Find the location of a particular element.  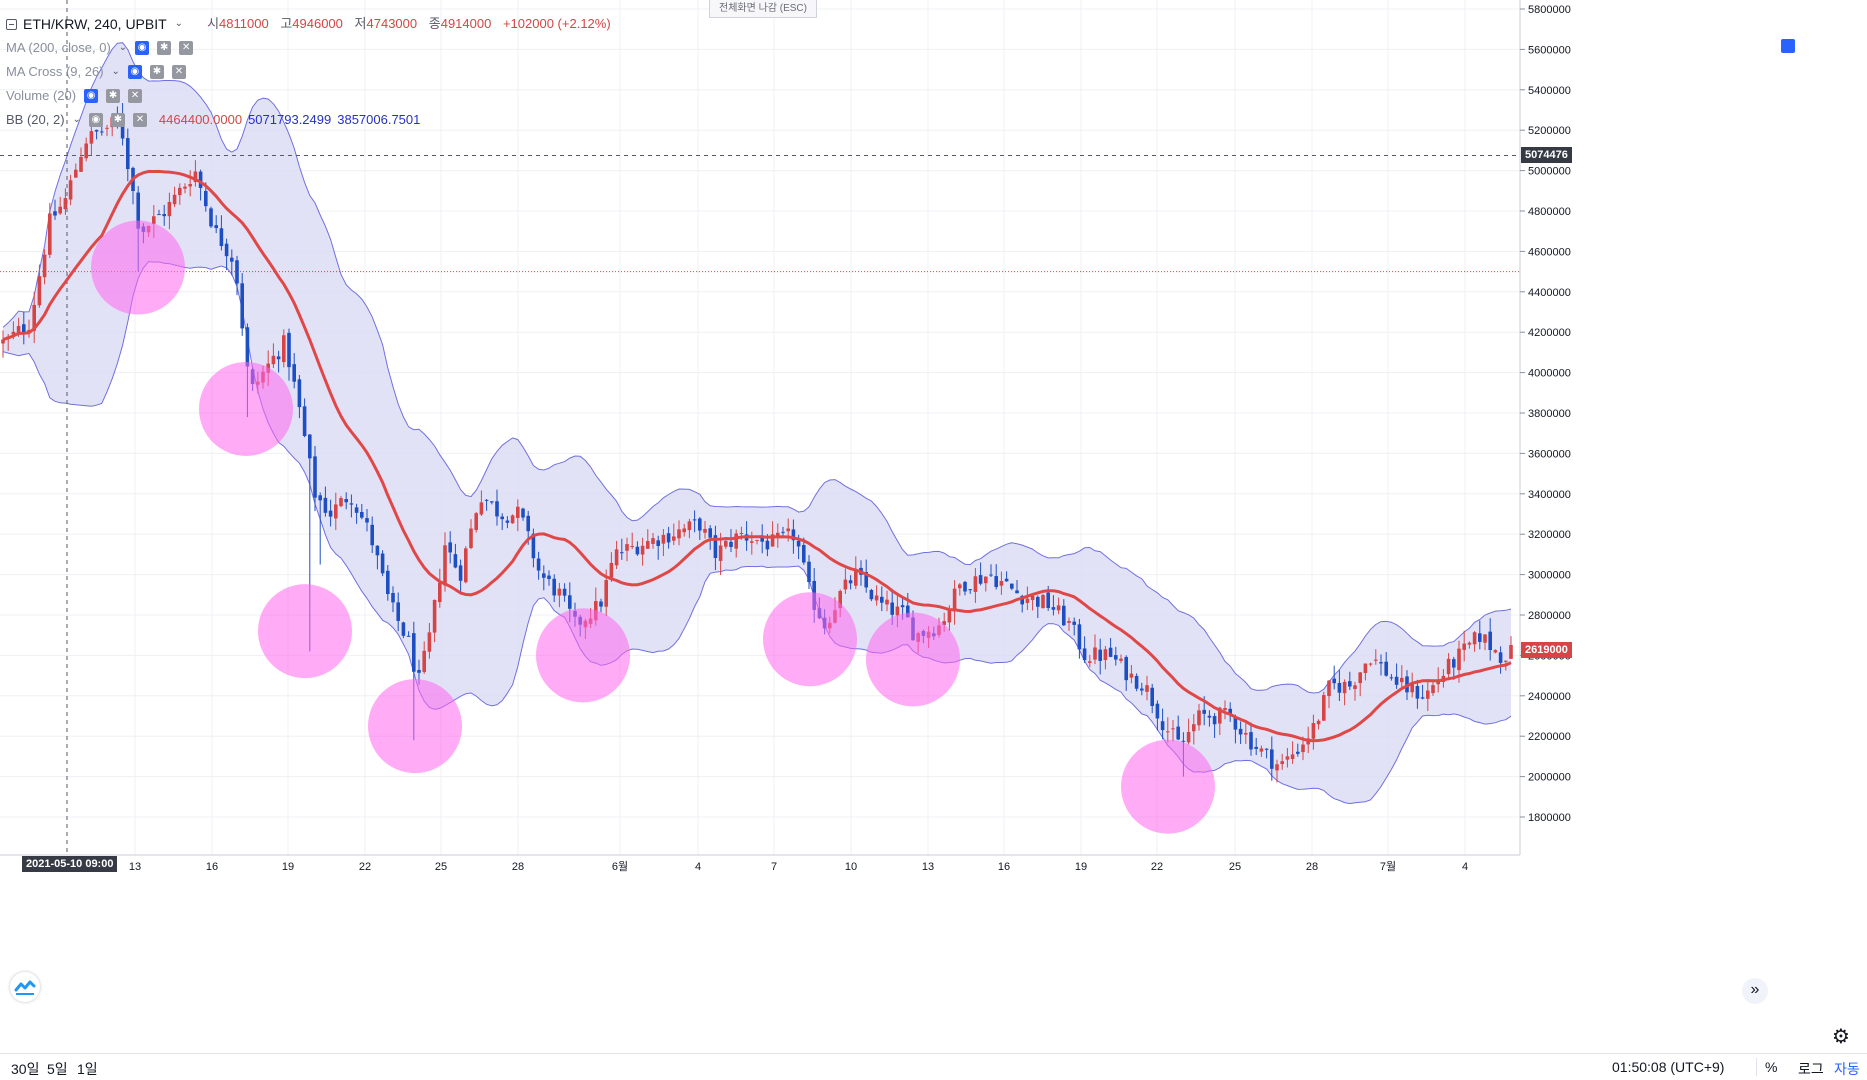

time-tick-label: 16 is located at coordinates (1004, 867).